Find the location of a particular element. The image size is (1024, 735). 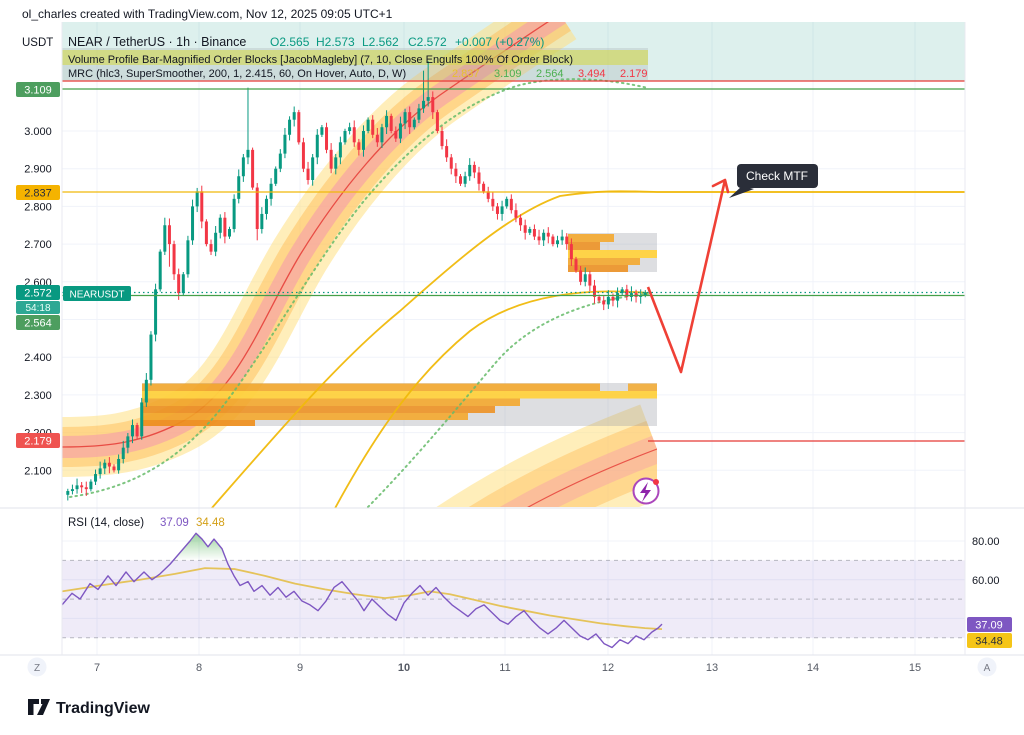

rsi-pane is located at coordinates (513, 590).